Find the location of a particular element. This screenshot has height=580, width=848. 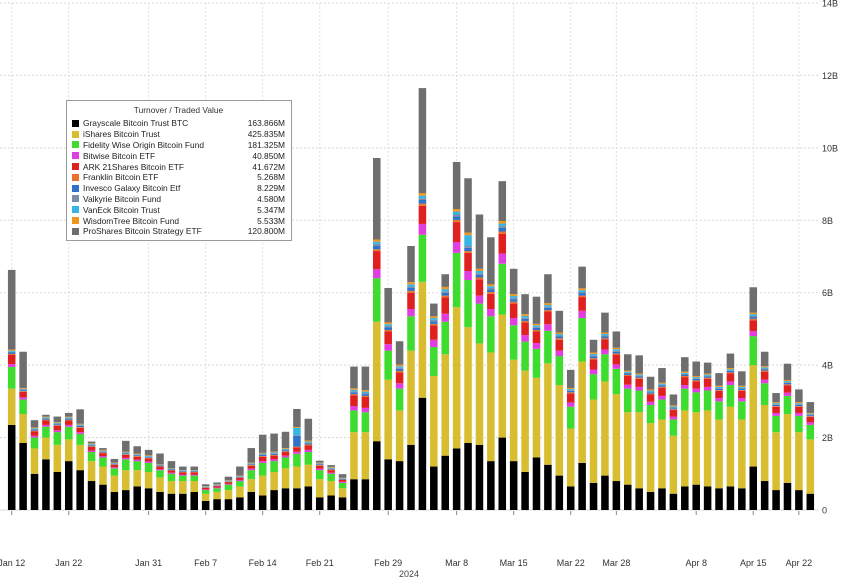

legend-item: iShares Bitcoin Trust 425.835M is located at coordinates (178, 134).